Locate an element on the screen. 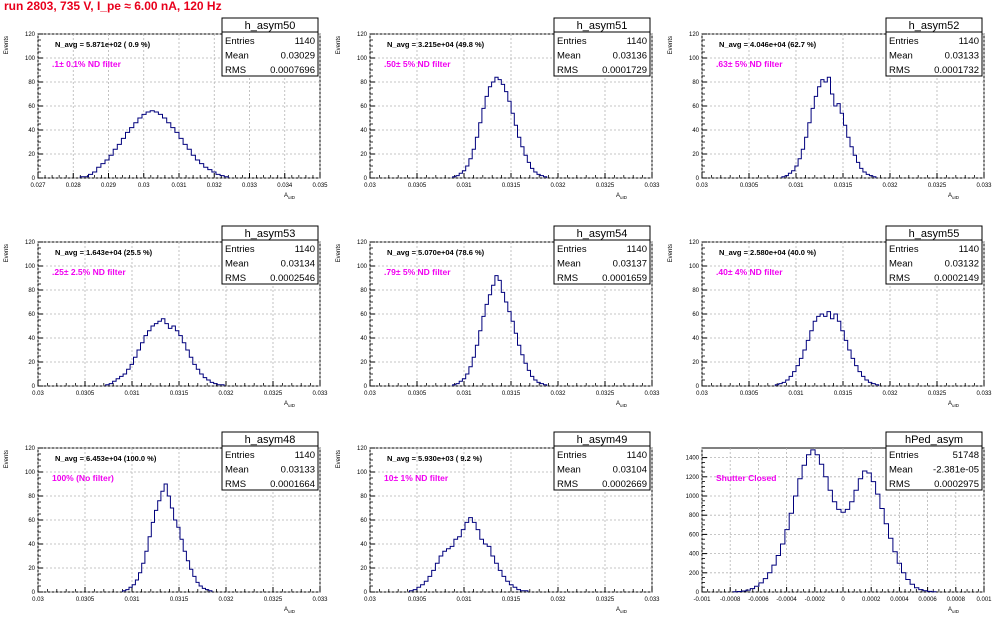 This screenshot has width=996, height=622. stats-value-rms: 0.0001664 is located at coordinates (292, 484).